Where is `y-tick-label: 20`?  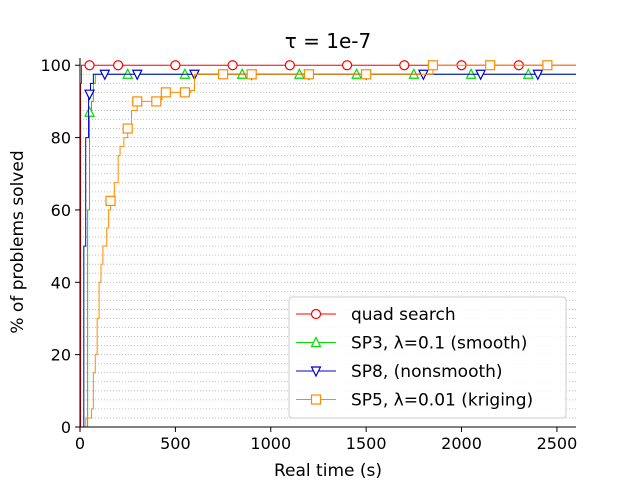
y-tick-label: 20 is located at coordinates (61, 355).